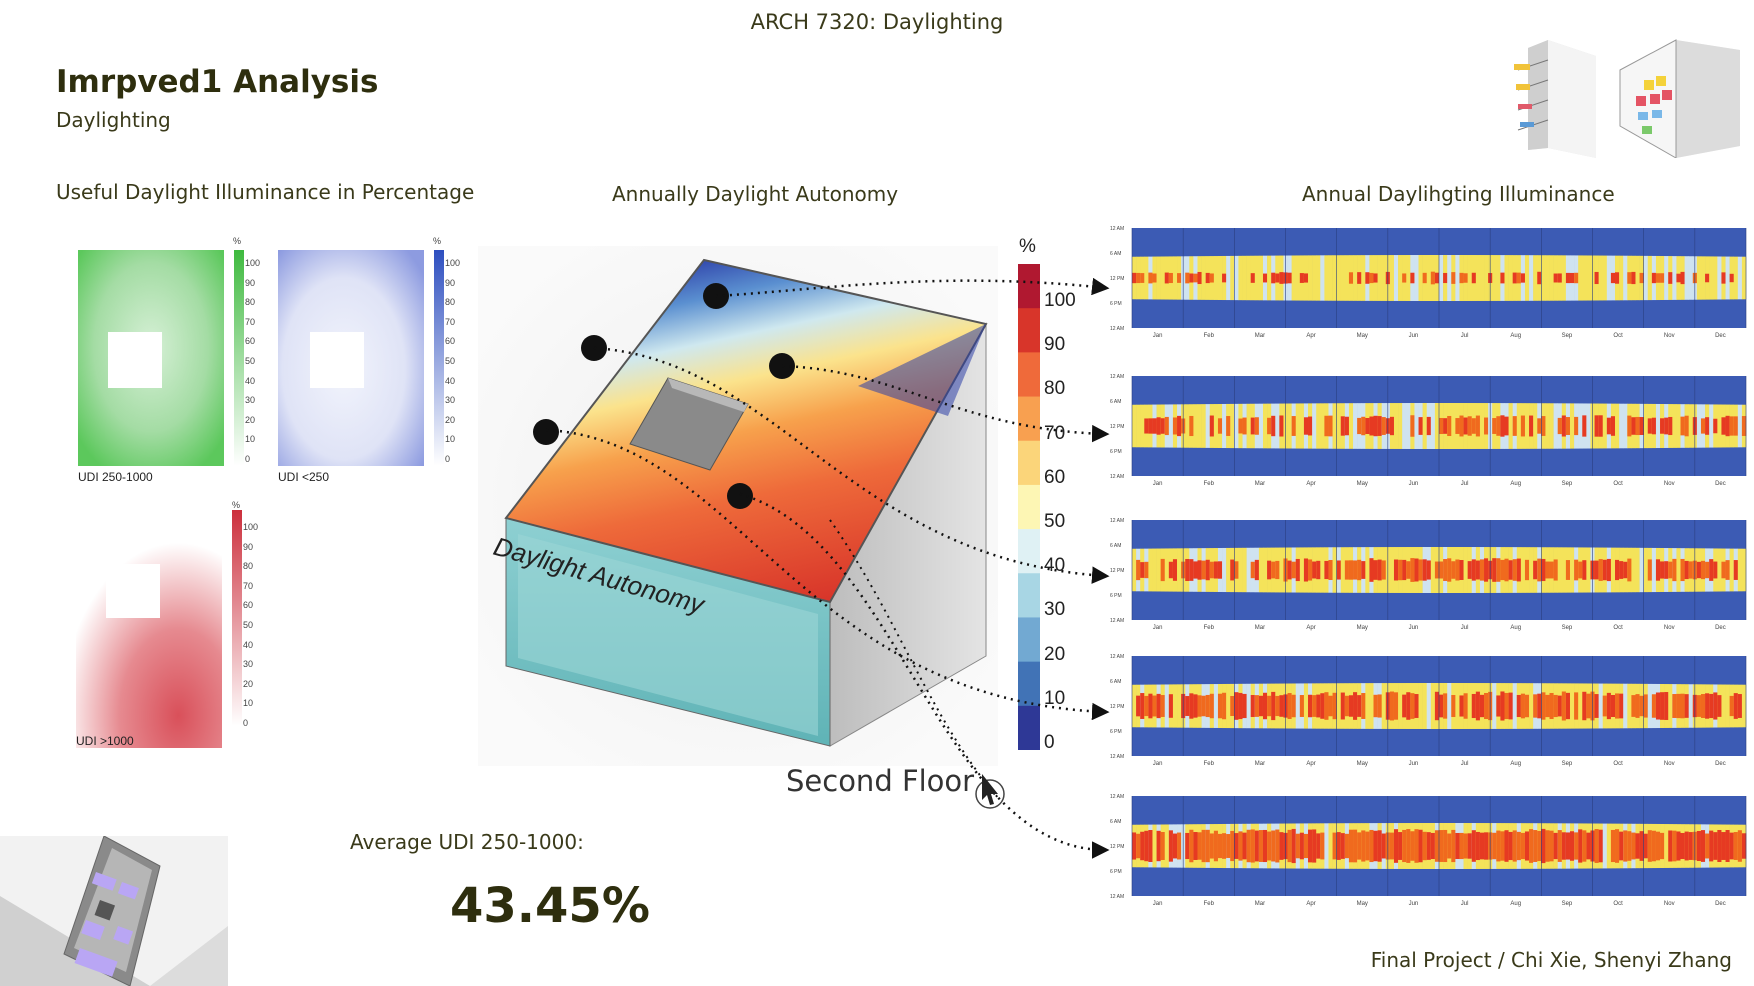 The width and height of the screenshot is (1754, 986). What do you see at coordinates (304, 477) in the screenshot?
I see `udi-label-under-250: UDI <250` at bounding box center [304, 477].